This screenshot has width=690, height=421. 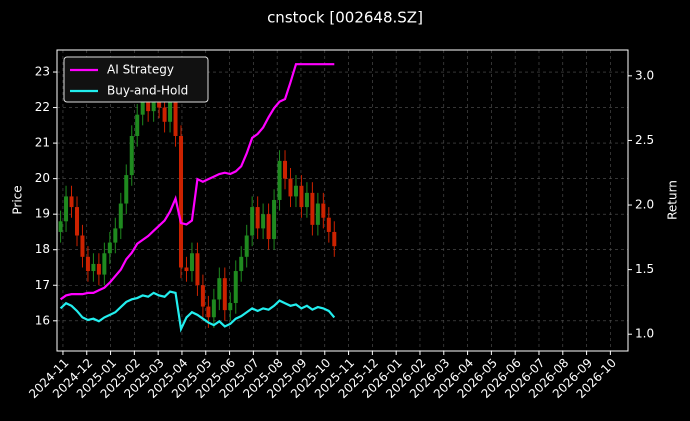 I want to click on y2-tick-label: 1.0, so click(x=644, y=334).